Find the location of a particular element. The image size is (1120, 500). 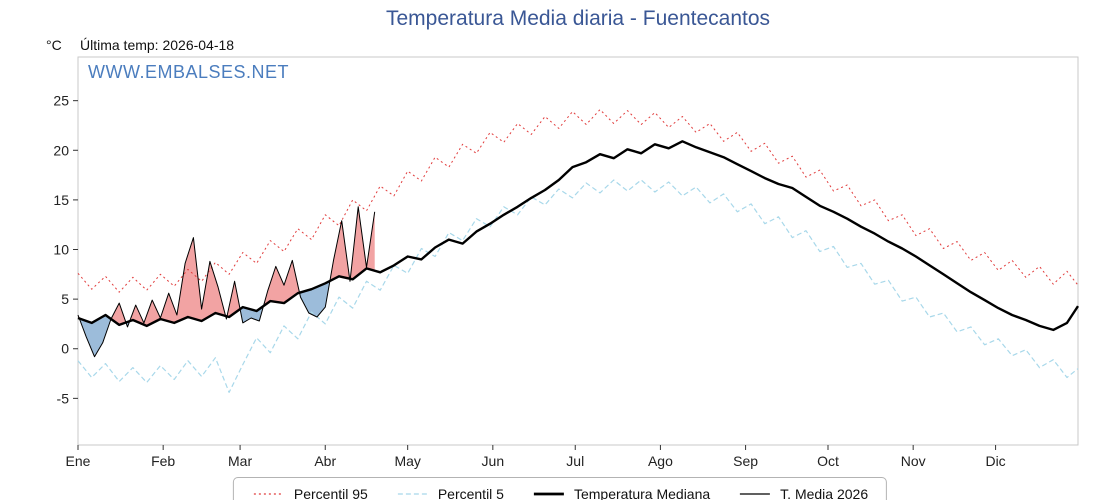

legend-label-p5: Percentil 5 is located at coordinates (470, 493).